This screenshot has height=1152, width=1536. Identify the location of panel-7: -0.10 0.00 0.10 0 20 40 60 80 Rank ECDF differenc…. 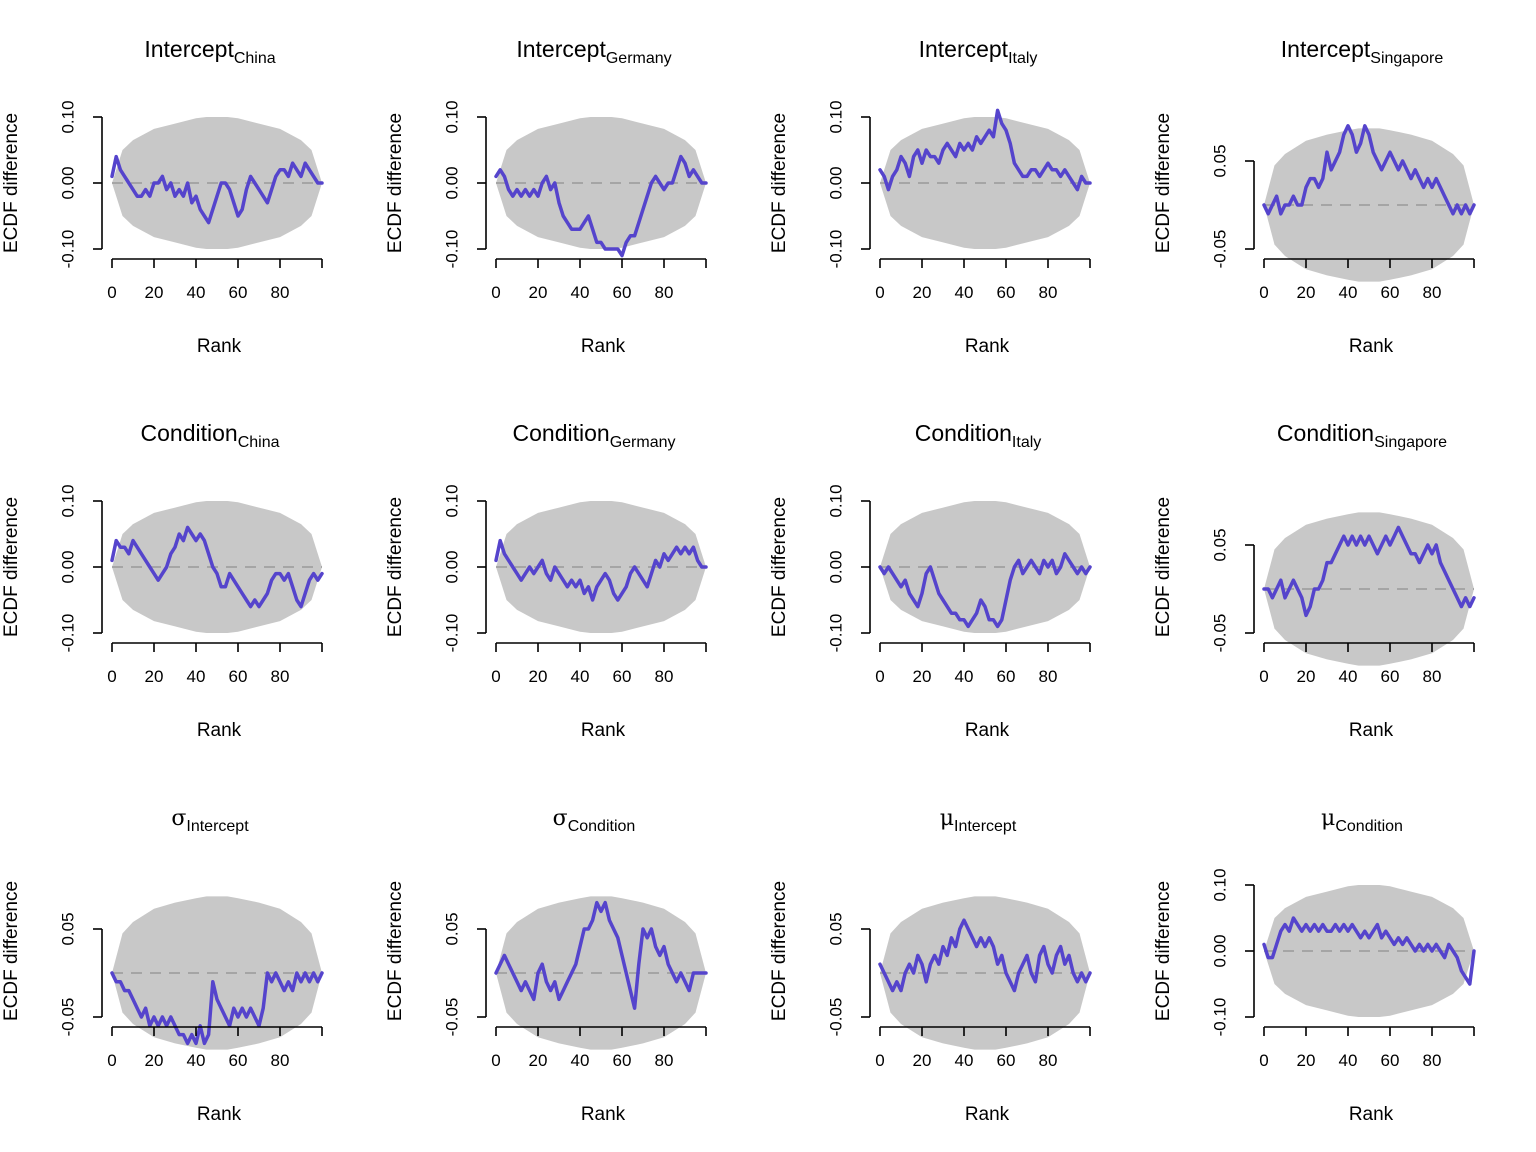
(930, 580).